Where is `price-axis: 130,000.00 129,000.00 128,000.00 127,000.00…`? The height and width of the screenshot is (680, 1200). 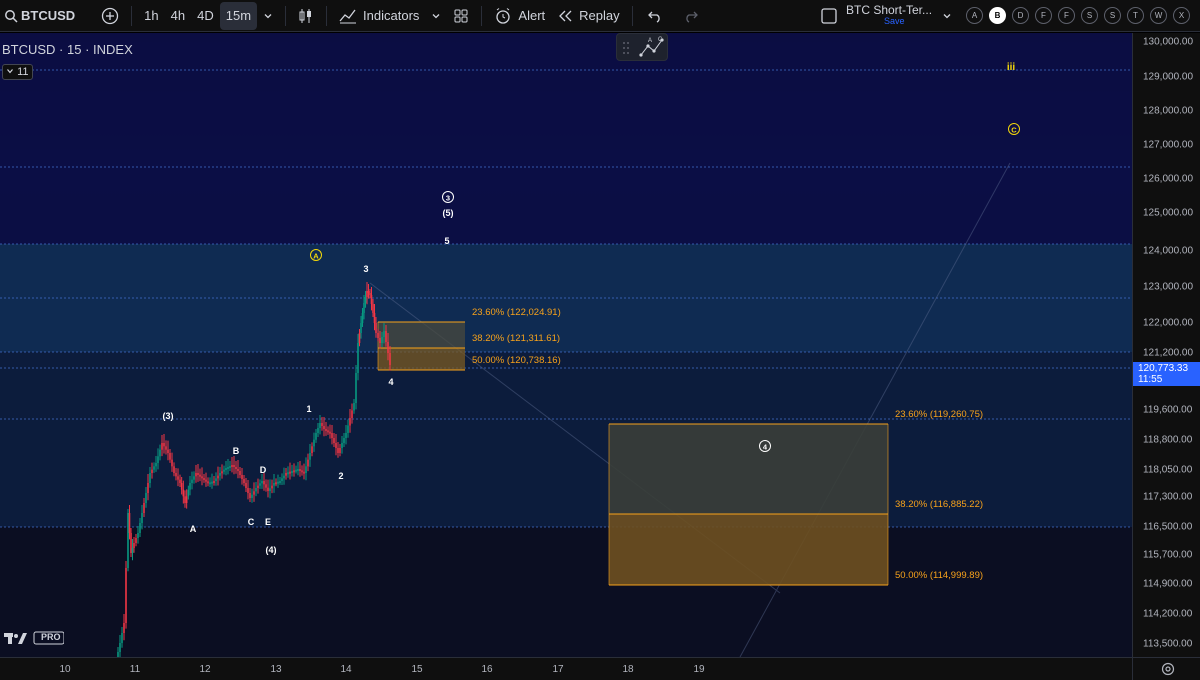 price-axis: 130,000.00 129,000.00 128,000.00 127,000.00… is located at coordinates (1166, 345).